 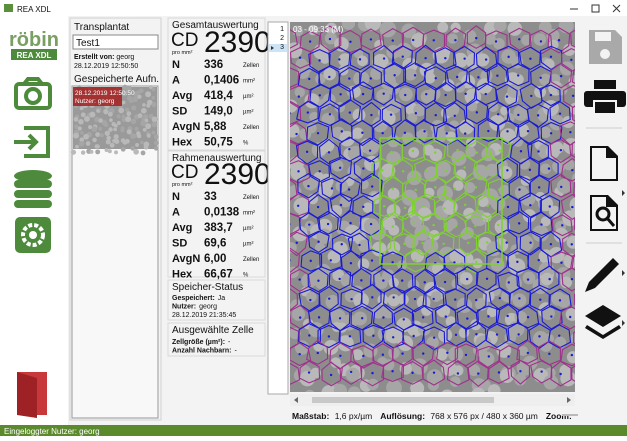 I want to click on close-button, so click(x=616, y=8).